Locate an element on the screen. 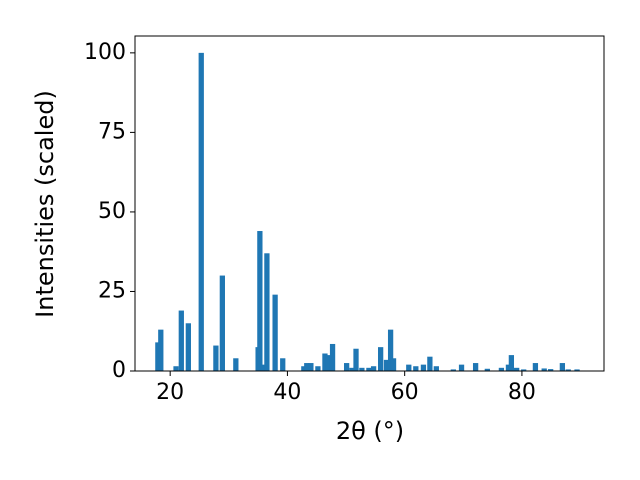 The width and height of the screenshot is (640, 480). x-tick-label: 80 is located at coordinates (522, 392).